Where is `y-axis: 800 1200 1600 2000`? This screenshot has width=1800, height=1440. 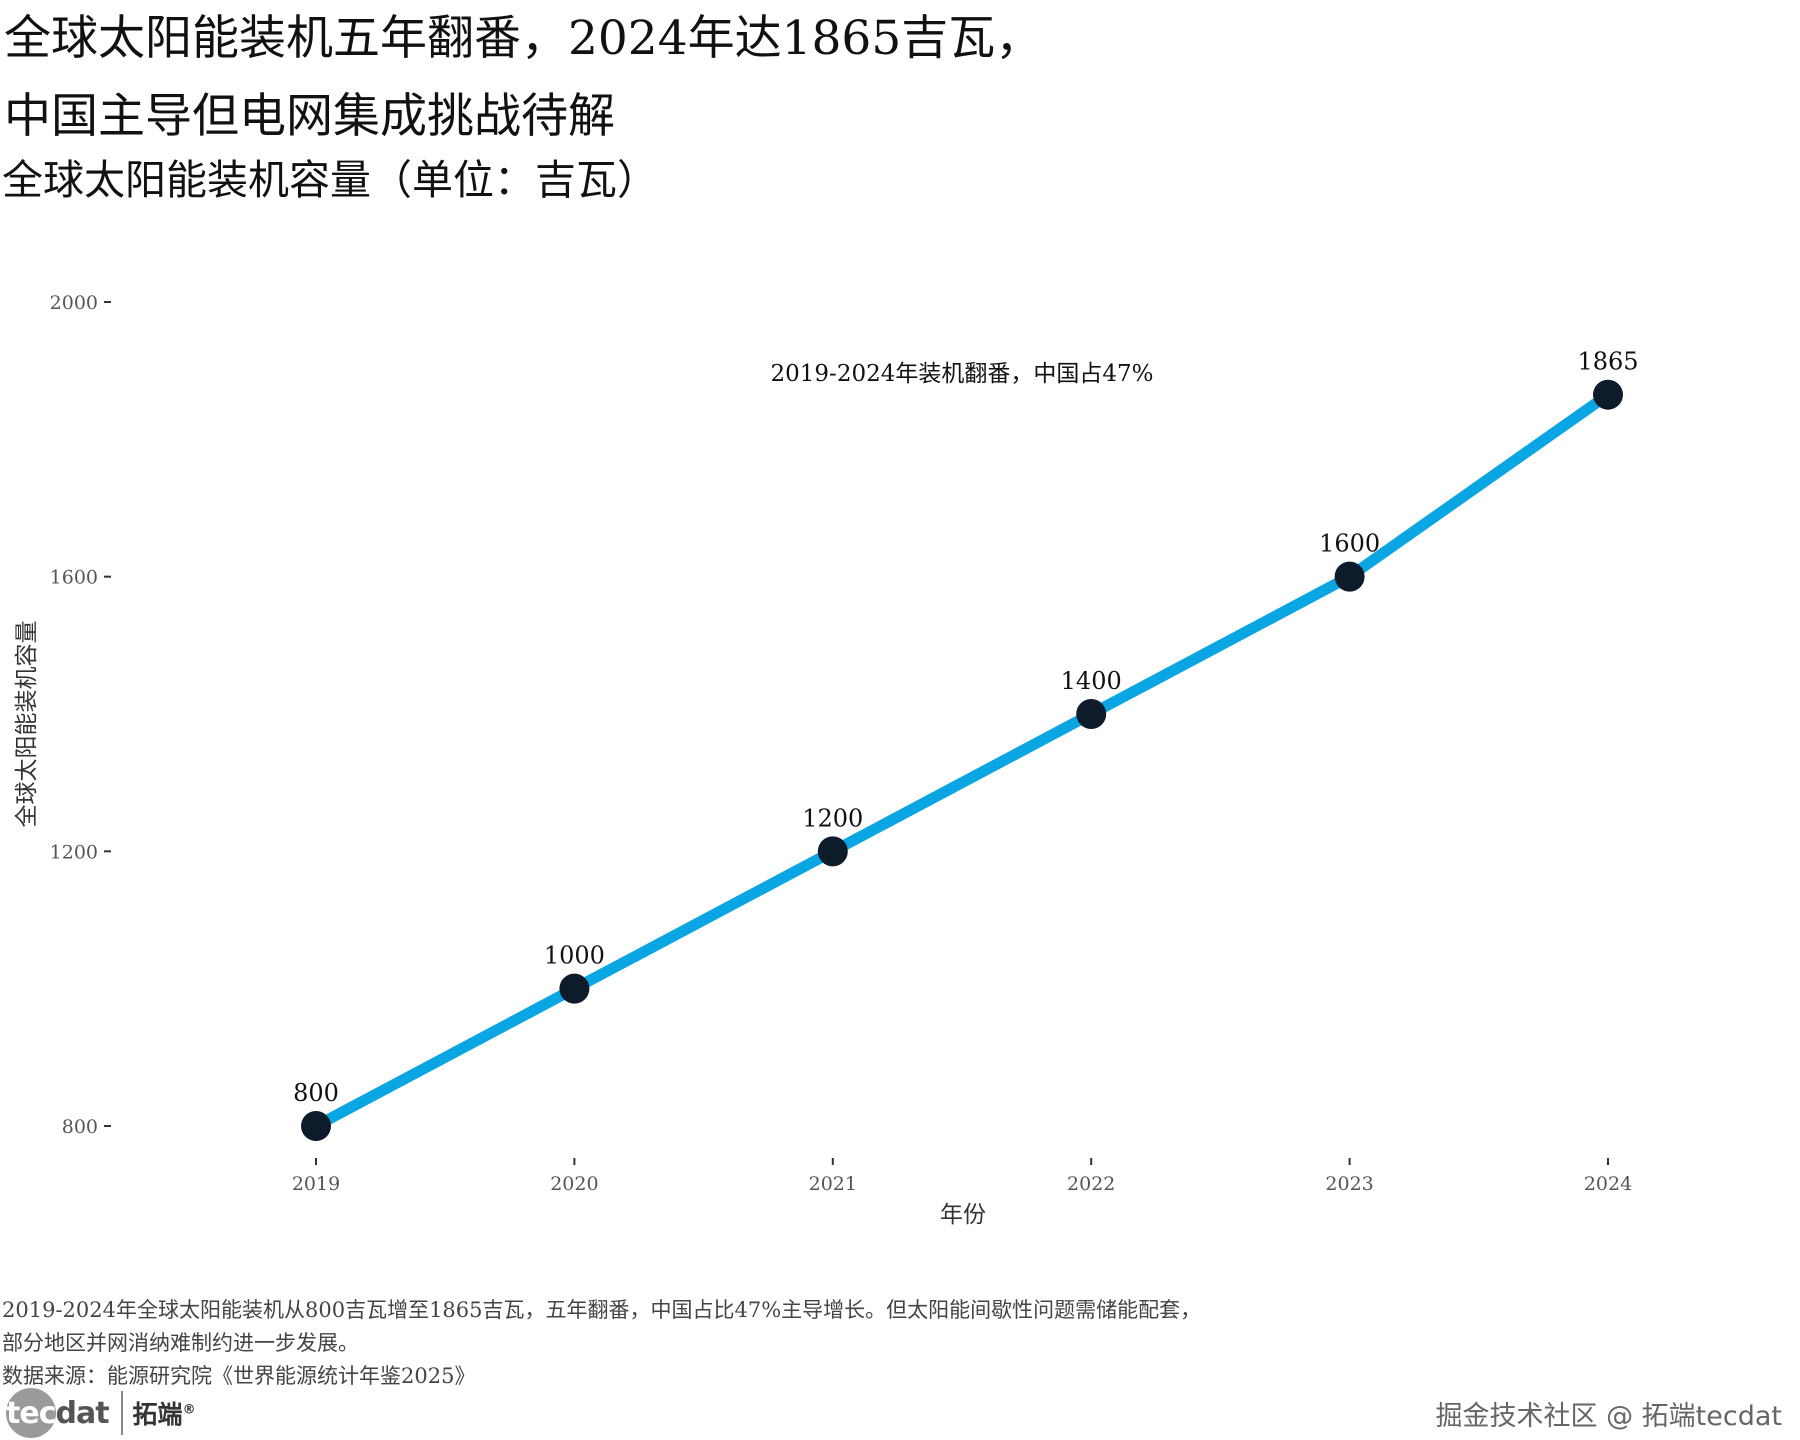 y-axis: 800 1200 1600 2000 is located at coordinates (80, 715).